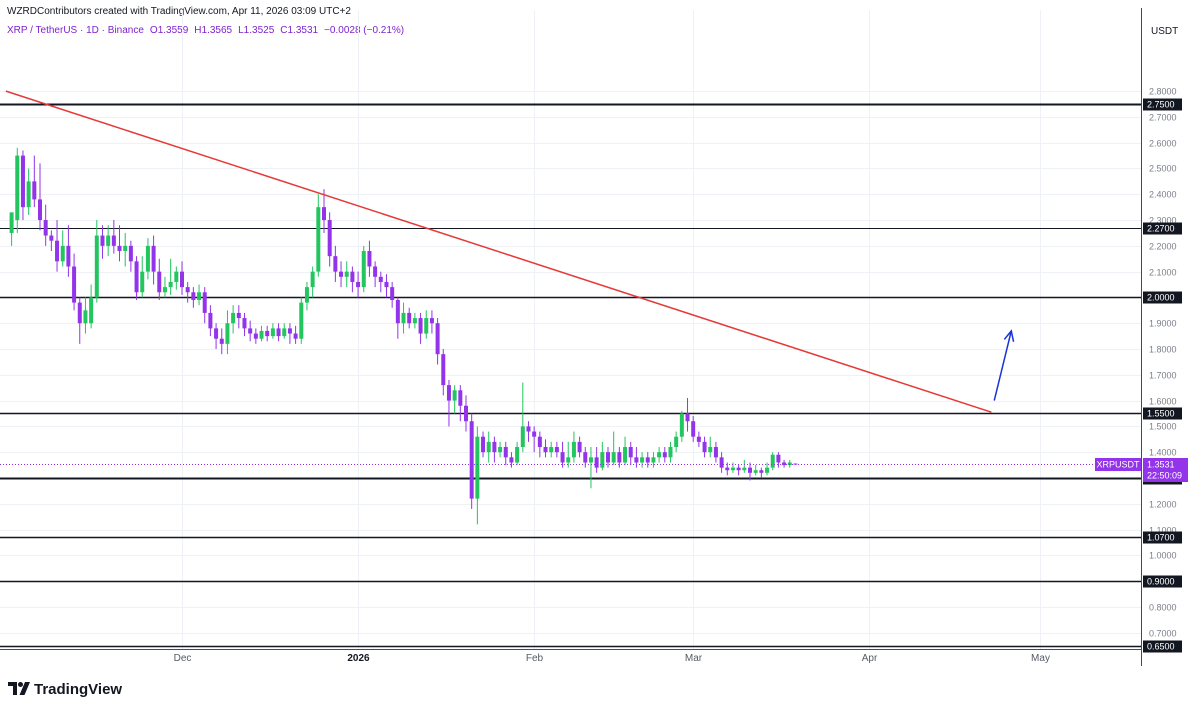 The height and width of the screenshot is (709, 1199). What do you see at coordinates (1163, 453) in the screenshot?
I see `y-tick-label: 1.4000` at bounding box center [1163, 453].